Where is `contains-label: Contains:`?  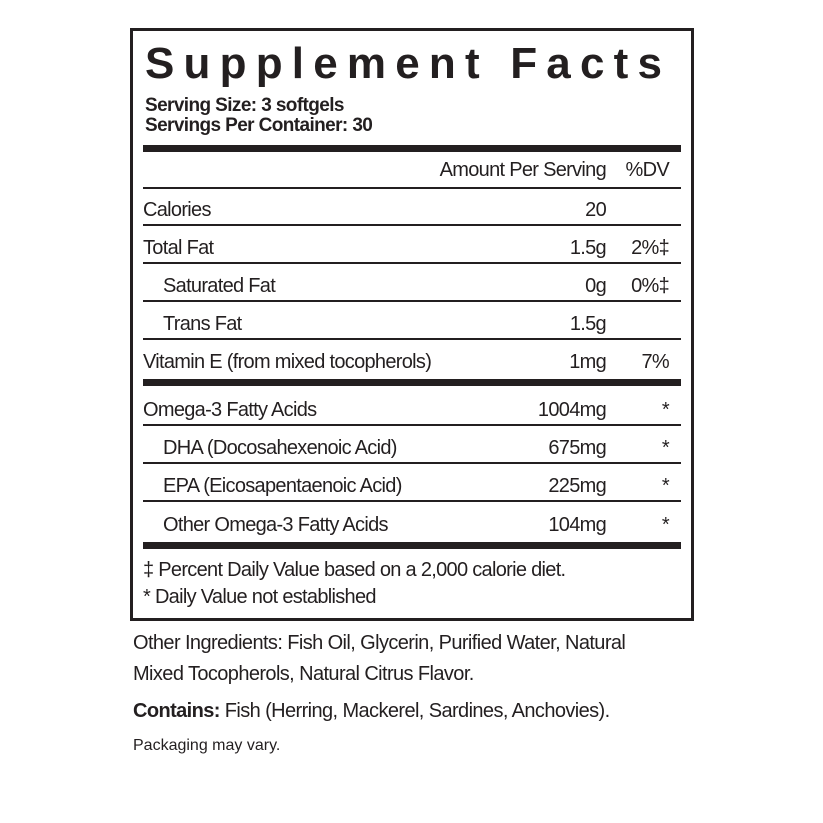
contains-label: Contains: is located at coordinates (176, 711).